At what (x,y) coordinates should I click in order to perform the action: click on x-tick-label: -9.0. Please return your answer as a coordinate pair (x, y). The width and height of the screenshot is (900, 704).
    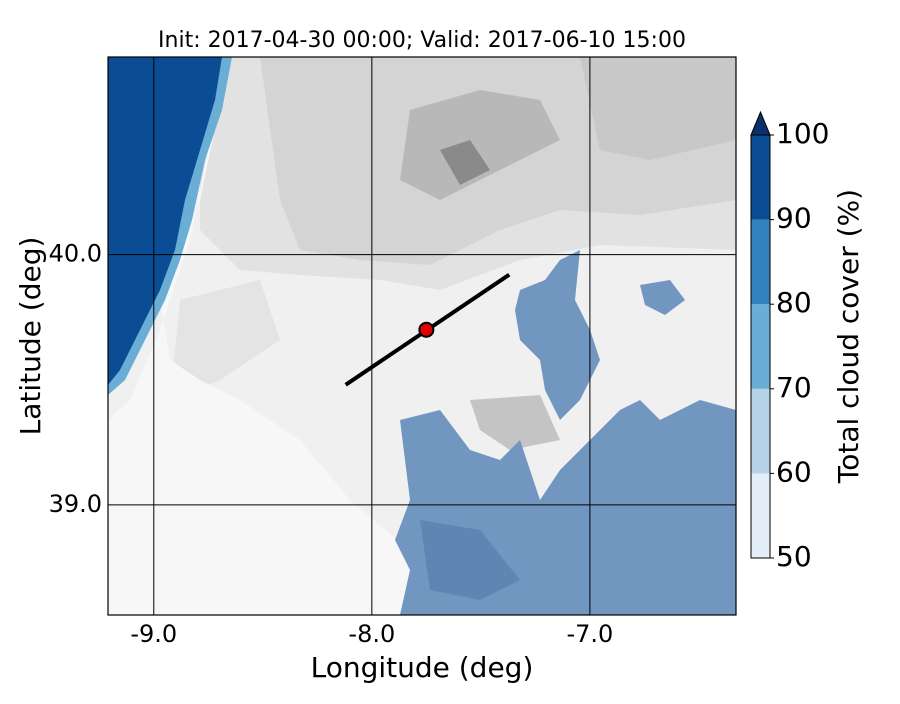
    Looking at the image, I should click on (153, 634).